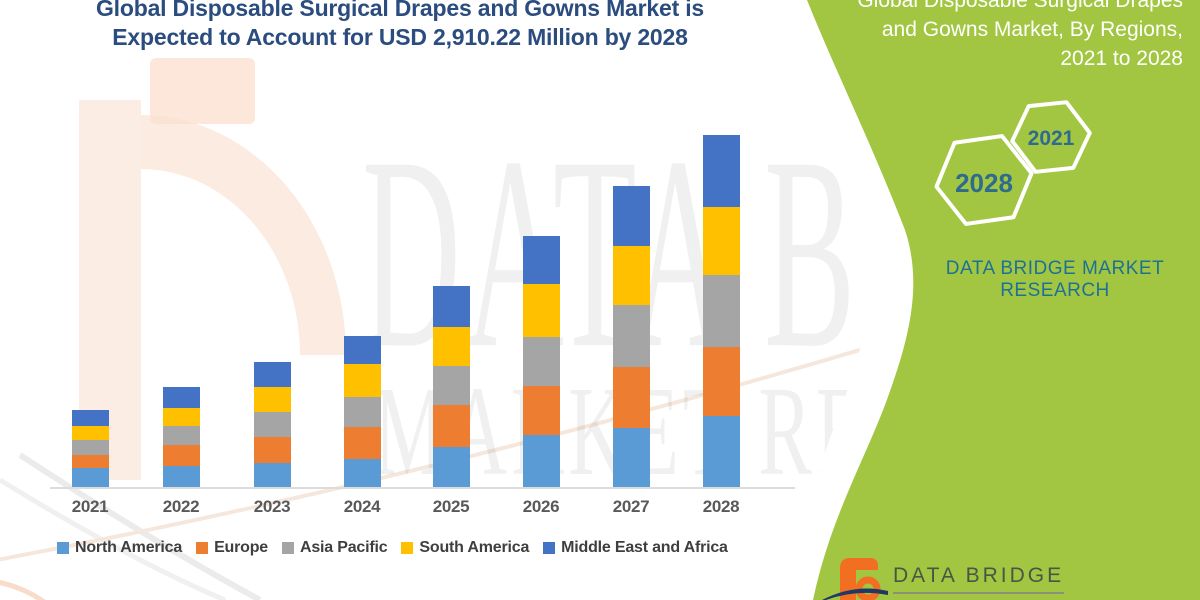 The height and width of the screenshot is (600, 1200). I want to click on x-axis-line, so click(422, 488).